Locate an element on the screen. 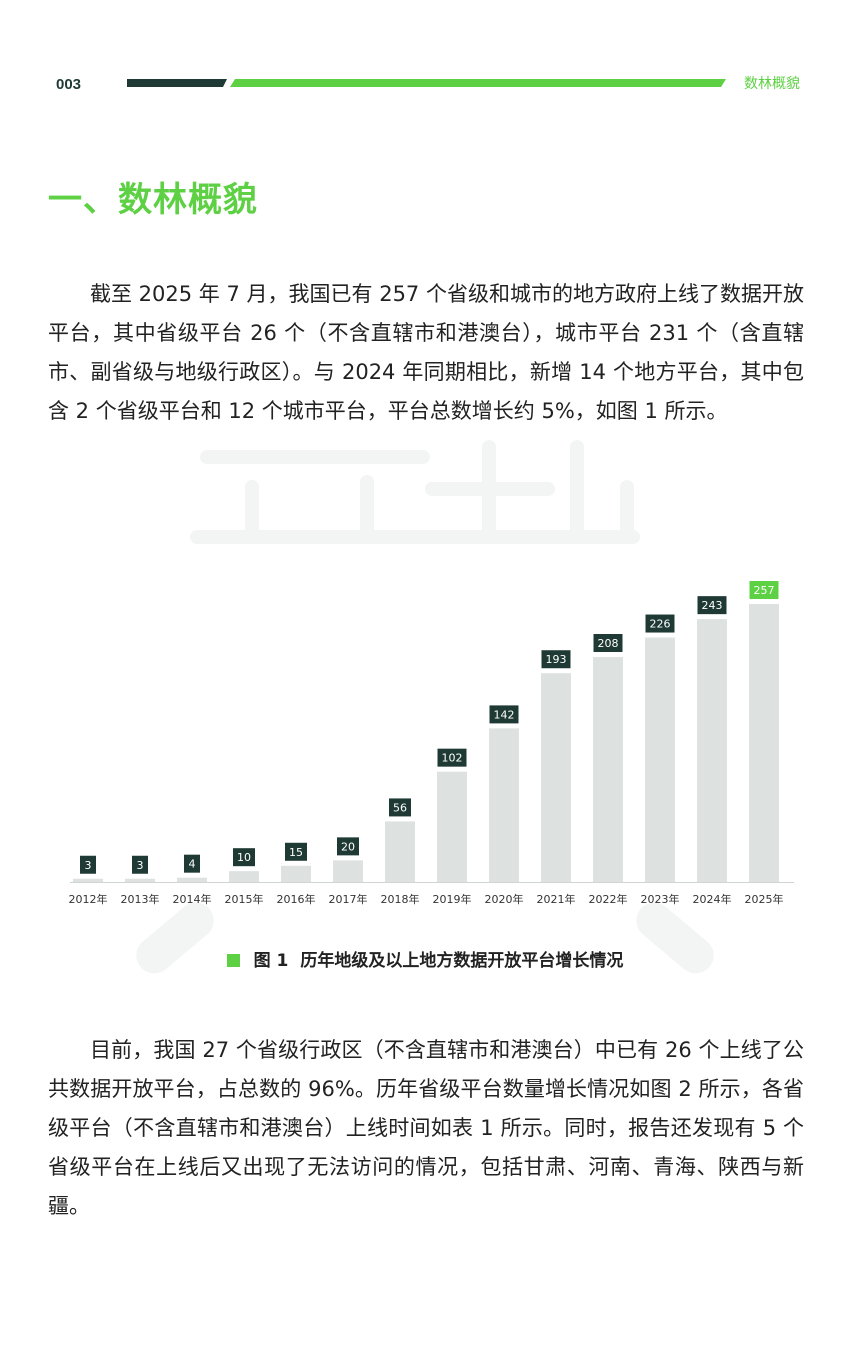 The image size is (850, 1346). data-label-2012年: 3 is located at coordinates (88, 865).